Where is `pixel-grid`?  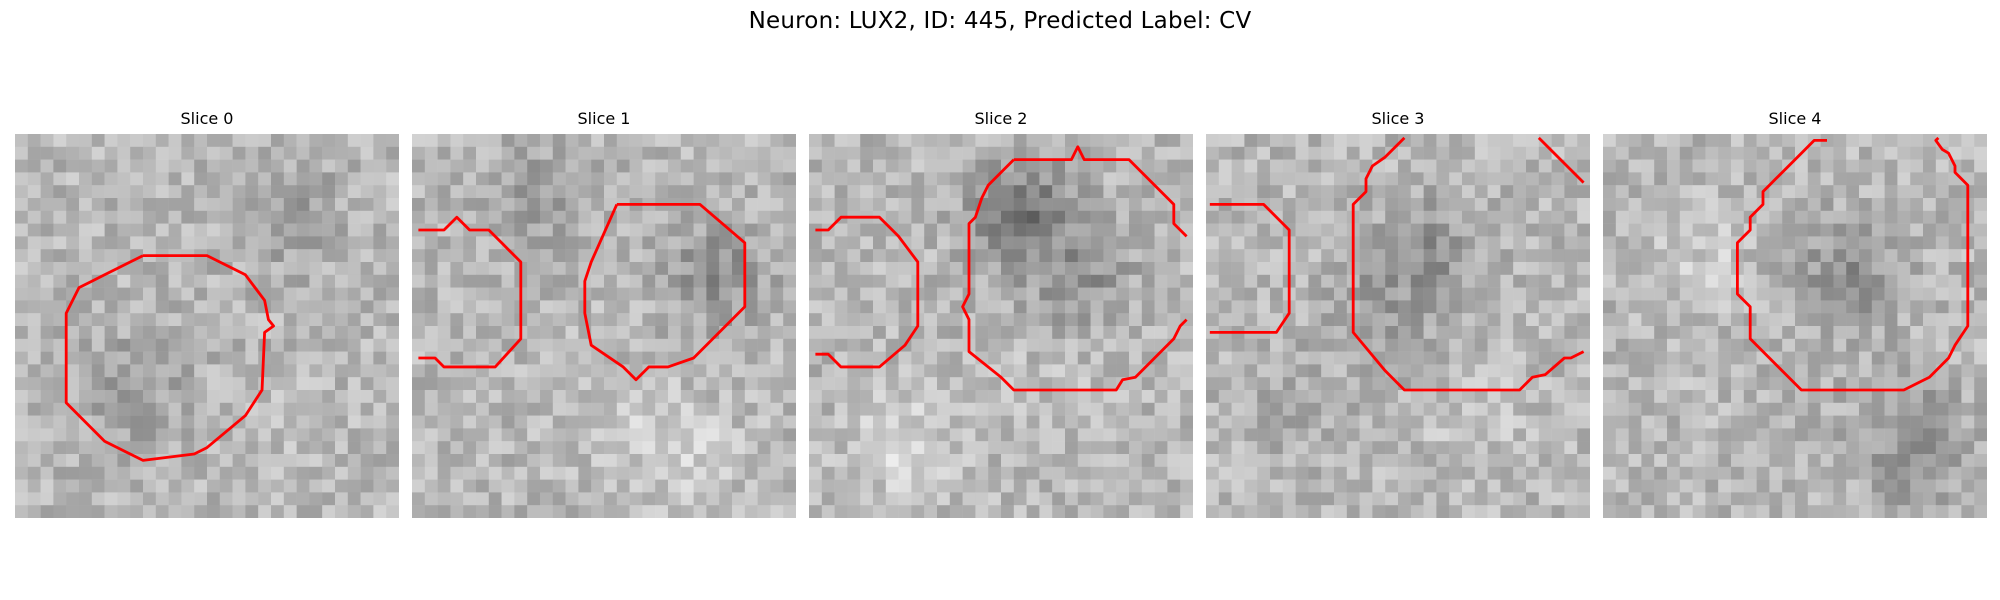 pixel-grid is located at coordinates (1398, 326).